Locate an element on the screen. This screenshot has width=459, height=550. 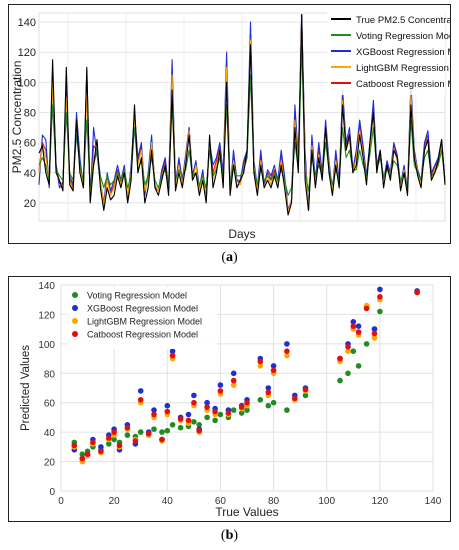
legend-box is located at coordinates (386, 53).